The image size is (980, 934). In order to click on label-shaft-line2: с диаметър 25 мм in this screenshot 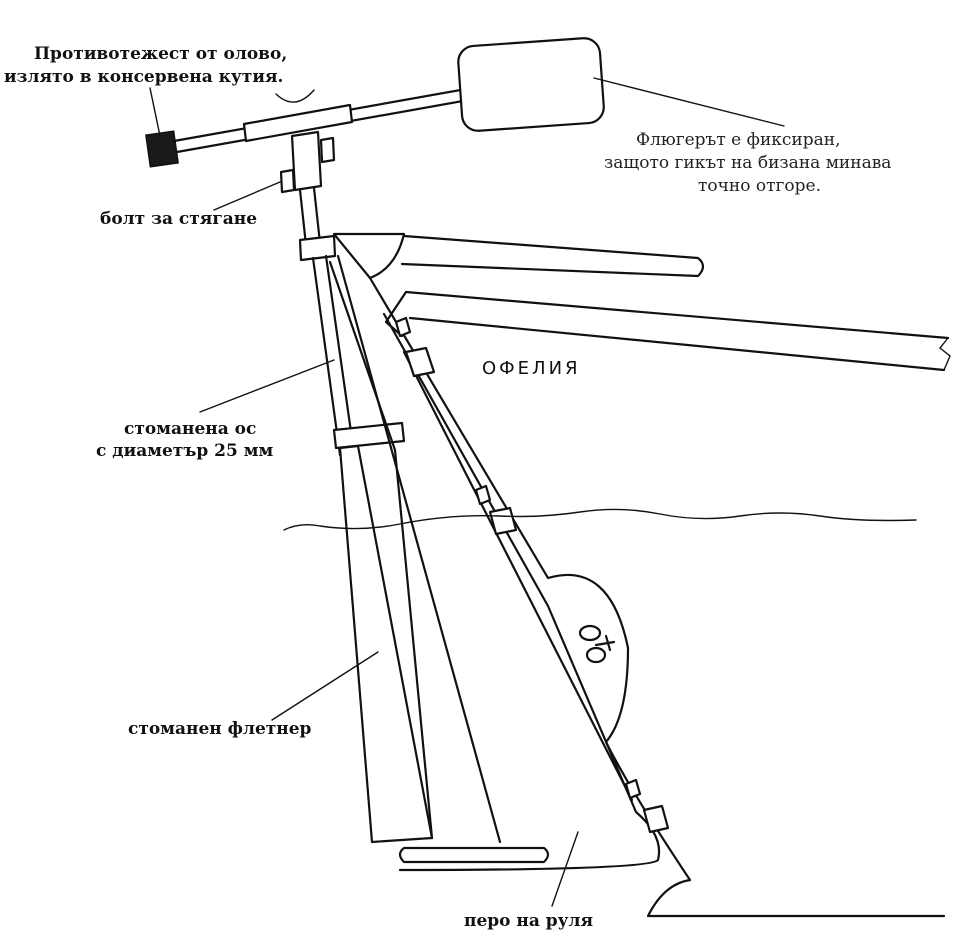, I will do `click(185, 451)`.